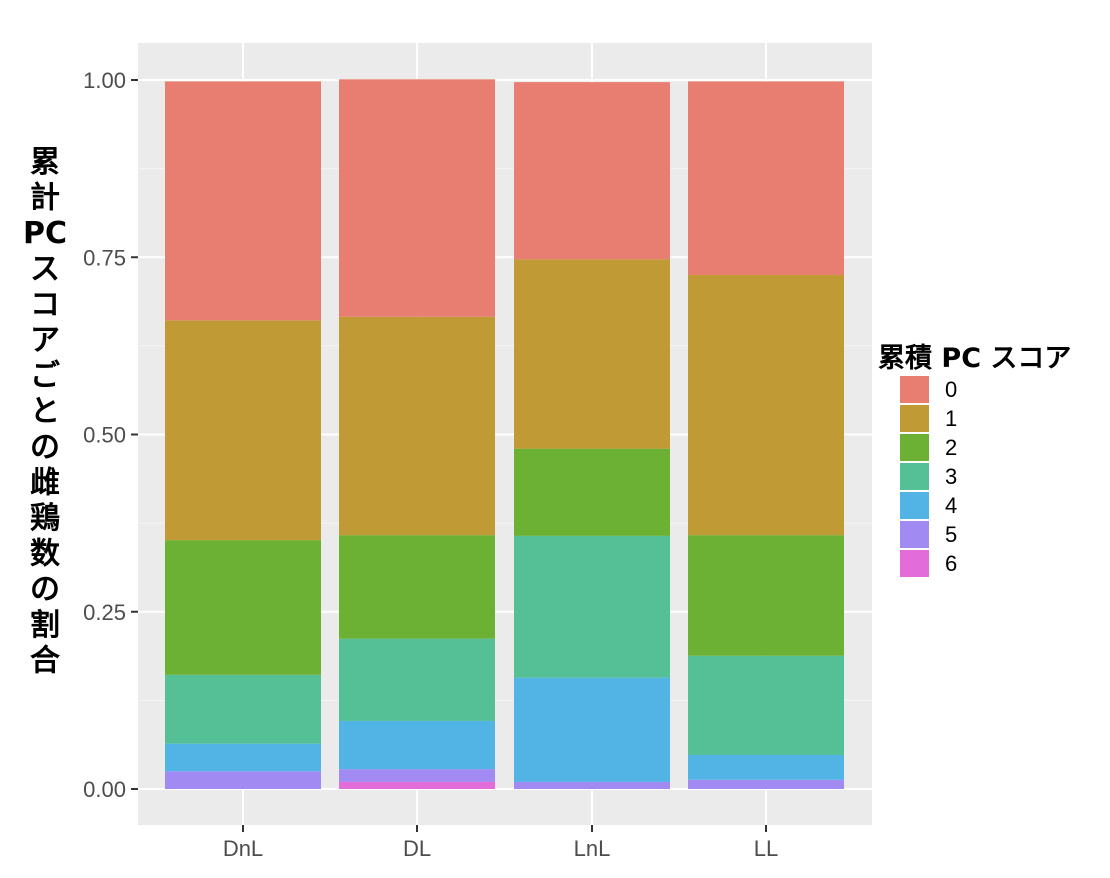 Image resolution: width=1110 pixels, height=878 pixels. What do you see at coordinates (951, 534) in the screenshot?
I see `legend-label: 5` at bounding box center [951, 534].